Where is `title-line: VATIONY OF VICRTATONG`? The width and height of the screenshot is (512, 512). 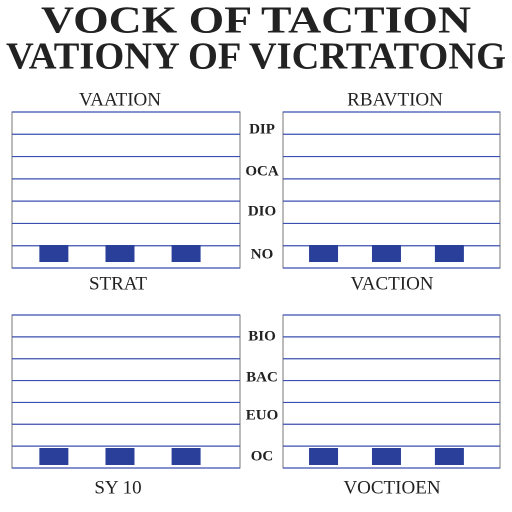
title-line: VATIONY OF VICRTATONG is located at coordinates (256, 57).